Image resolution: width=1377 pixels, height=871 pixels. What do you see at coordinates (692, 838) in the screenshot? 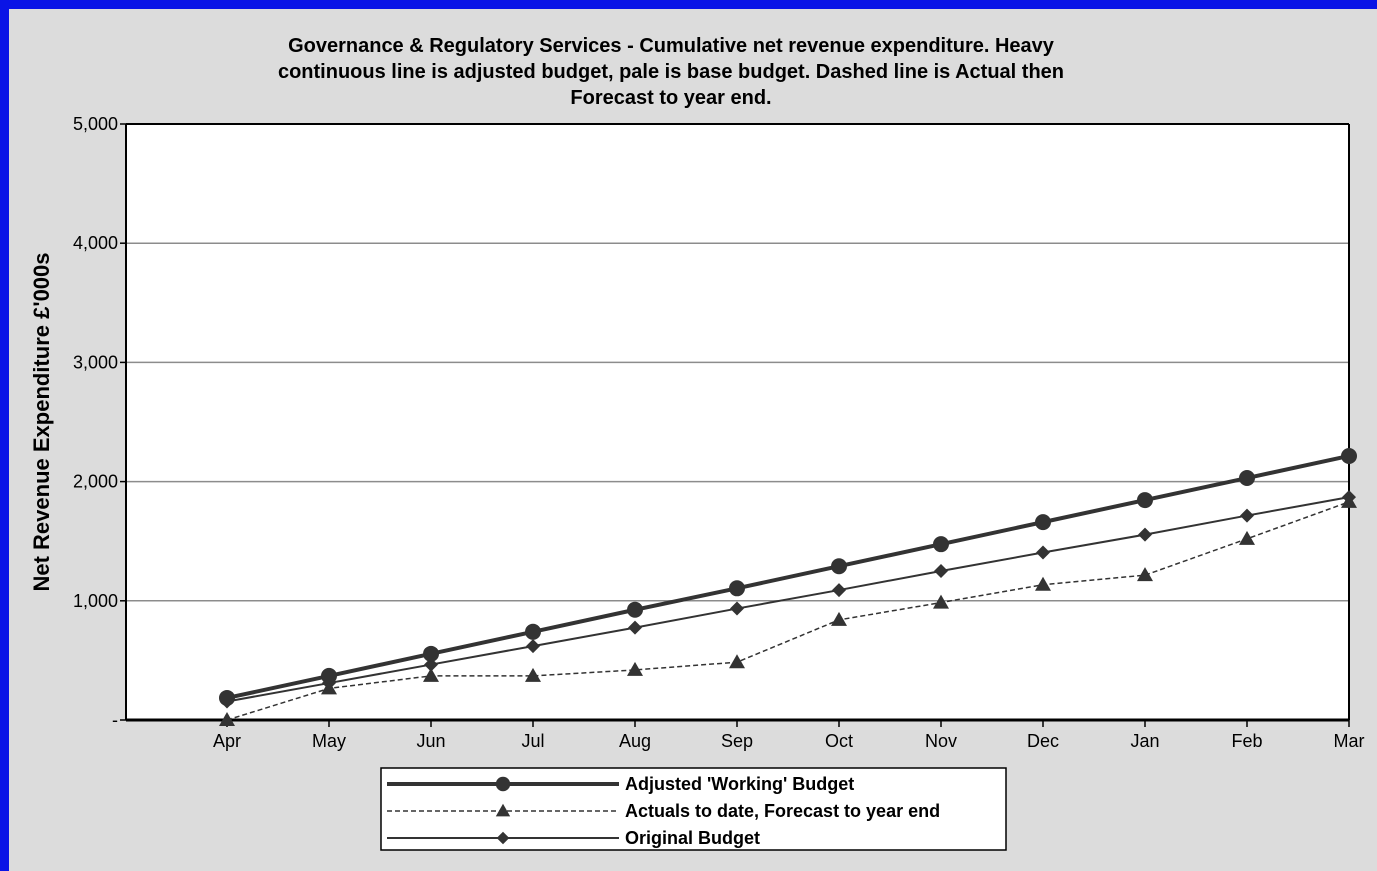
I see `legend-label: Original Budget` at bounding box center [692, 838].